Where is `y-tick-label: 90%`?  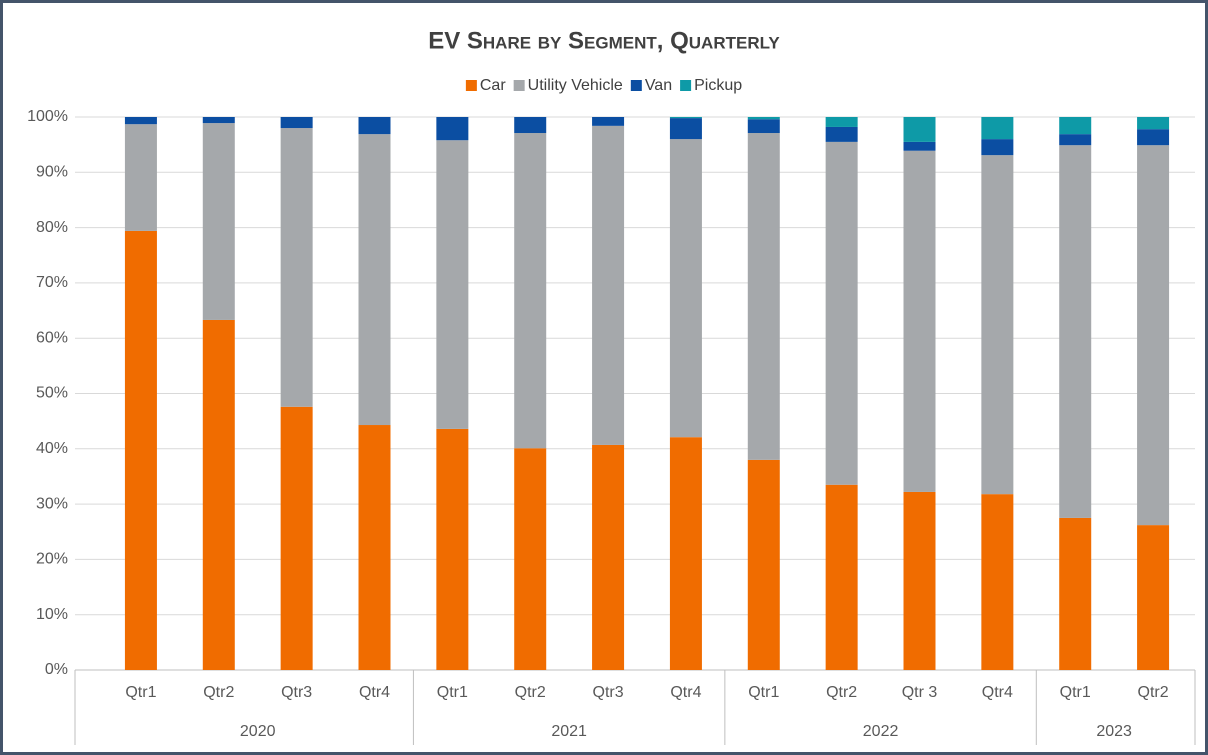
y-tick-label: 90% is located at coordinates (52, 172).